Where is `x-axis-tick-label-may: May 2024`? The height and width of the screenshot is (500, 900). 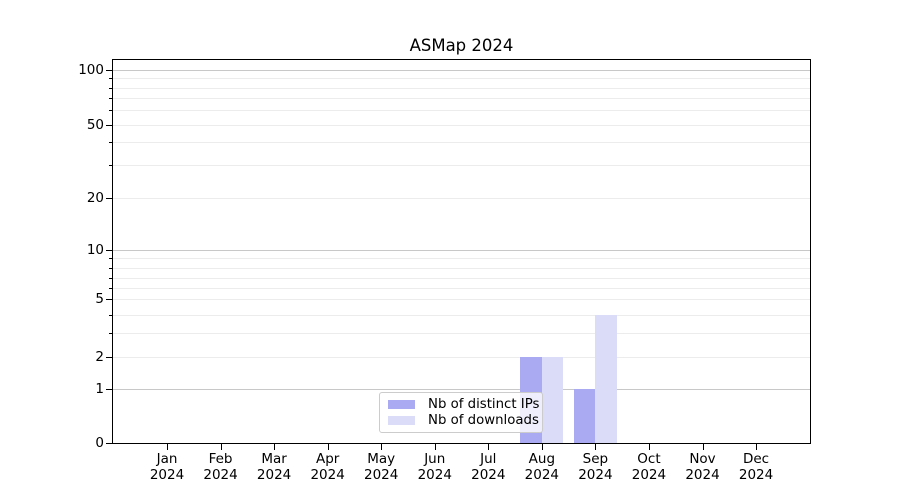 x-axis-tick-label-may: May 2024 is located at coordinates (381, 467).